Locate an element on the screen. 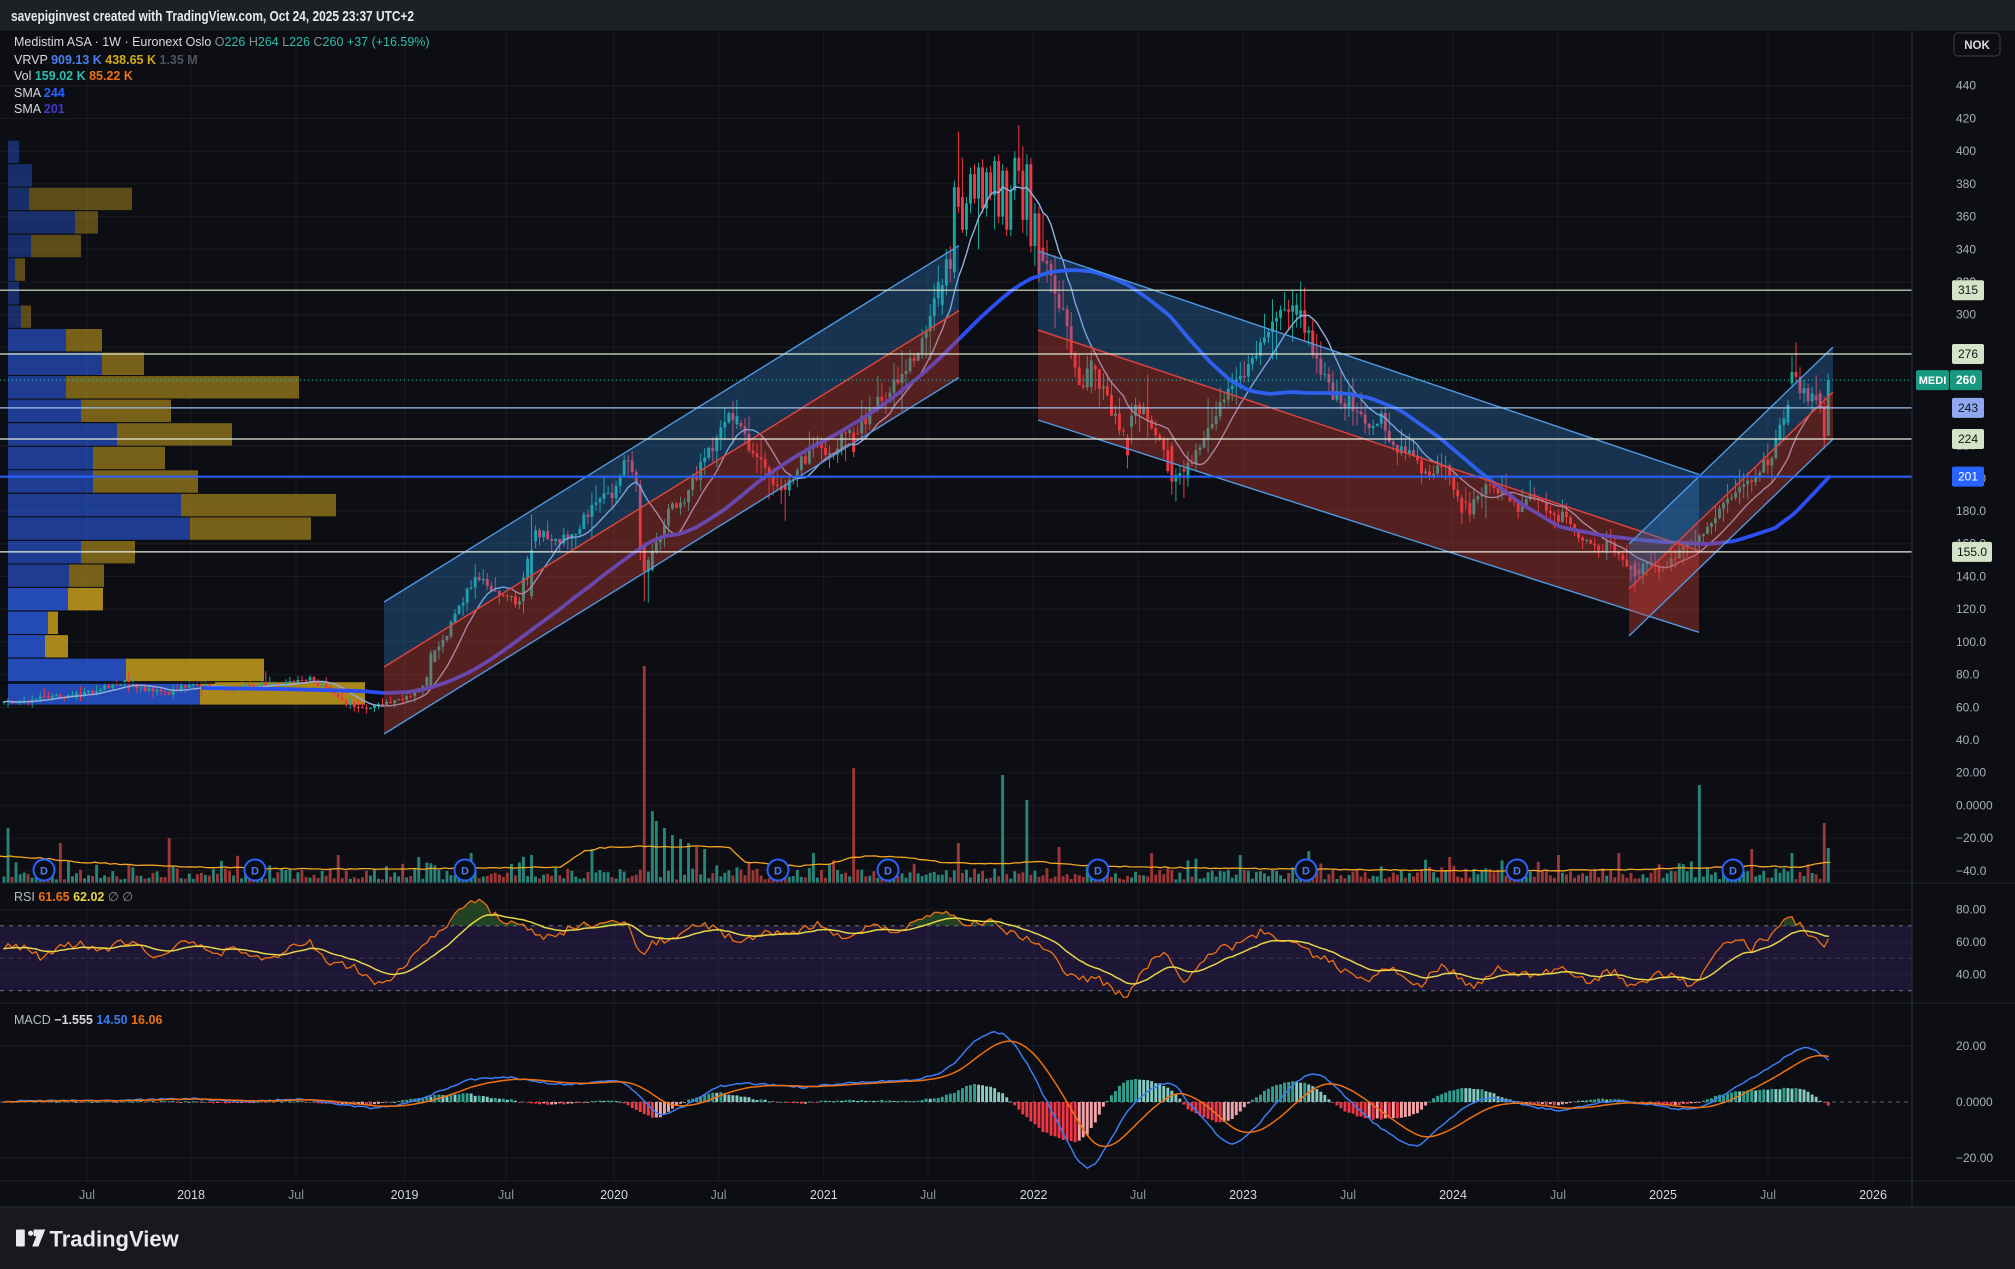 This screenshot has width=2015, height=1269. svg-text: −40.0 is located at coordinates (1971, 871).